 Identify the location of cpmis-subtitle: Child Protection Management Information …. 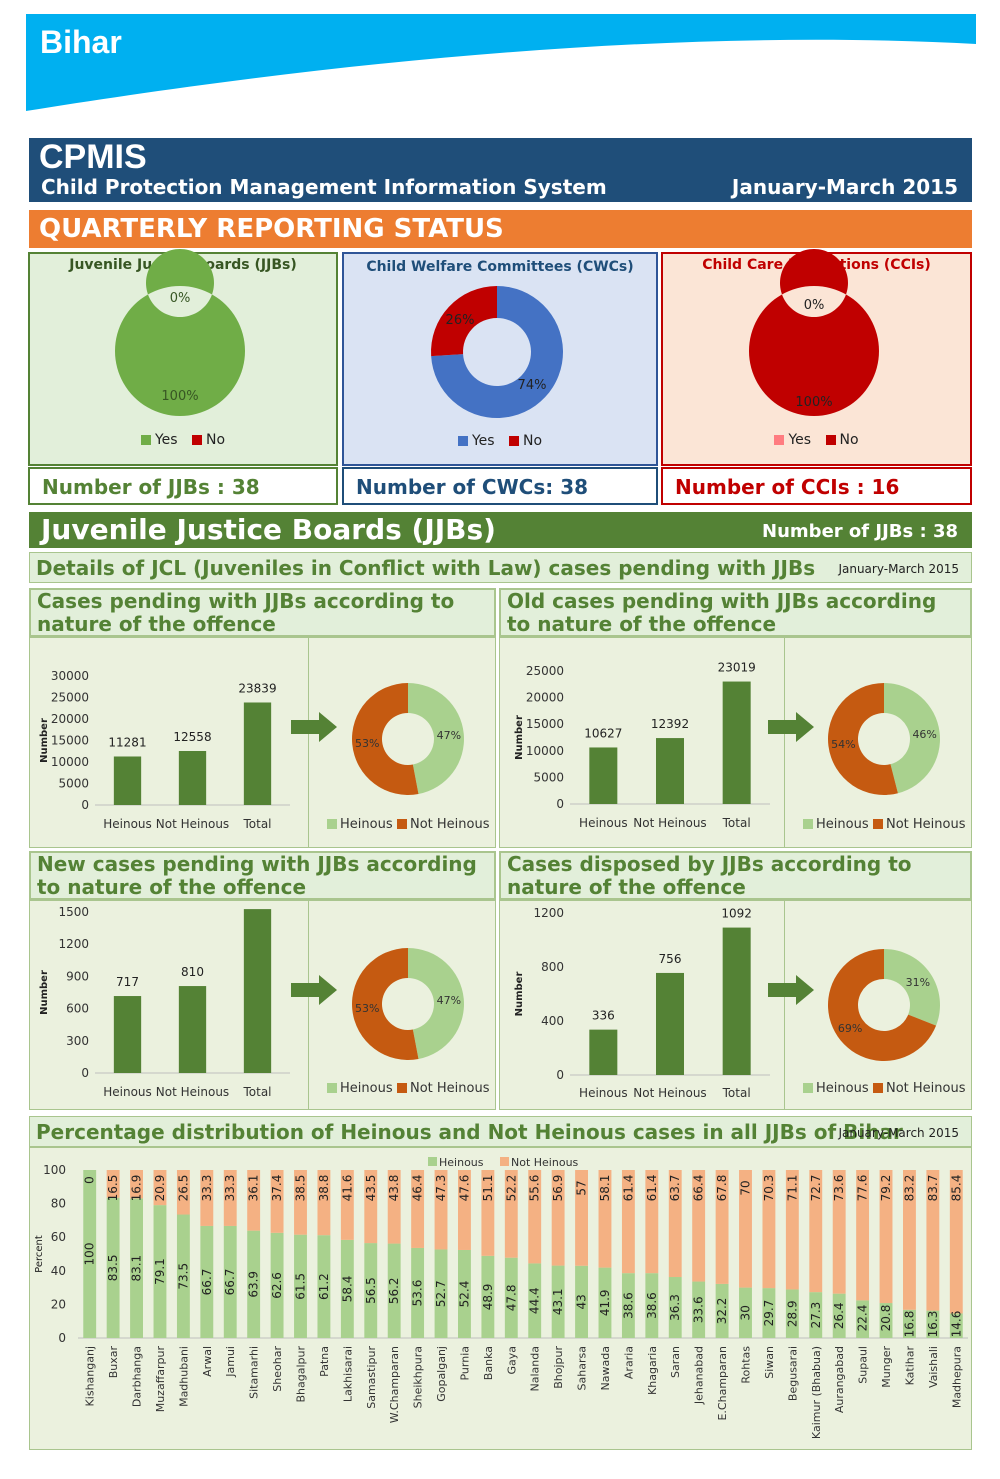
(324, 187).